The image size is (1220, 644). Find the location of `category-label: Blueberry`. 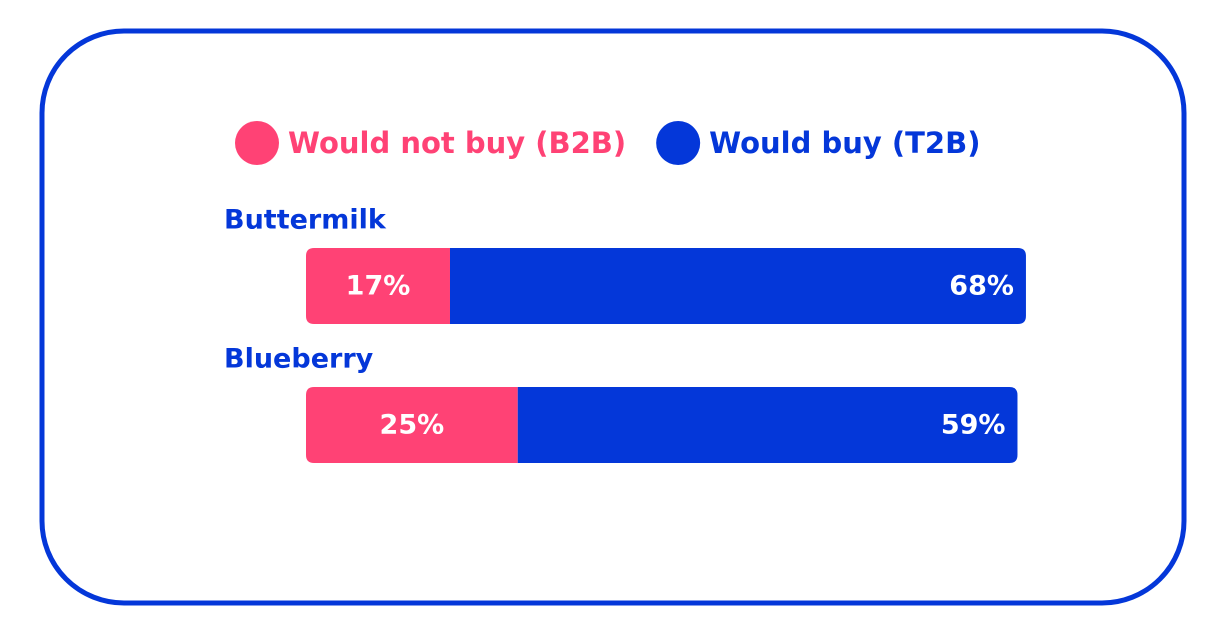

category-label: Blueberry is located at coordinates (299, 359).